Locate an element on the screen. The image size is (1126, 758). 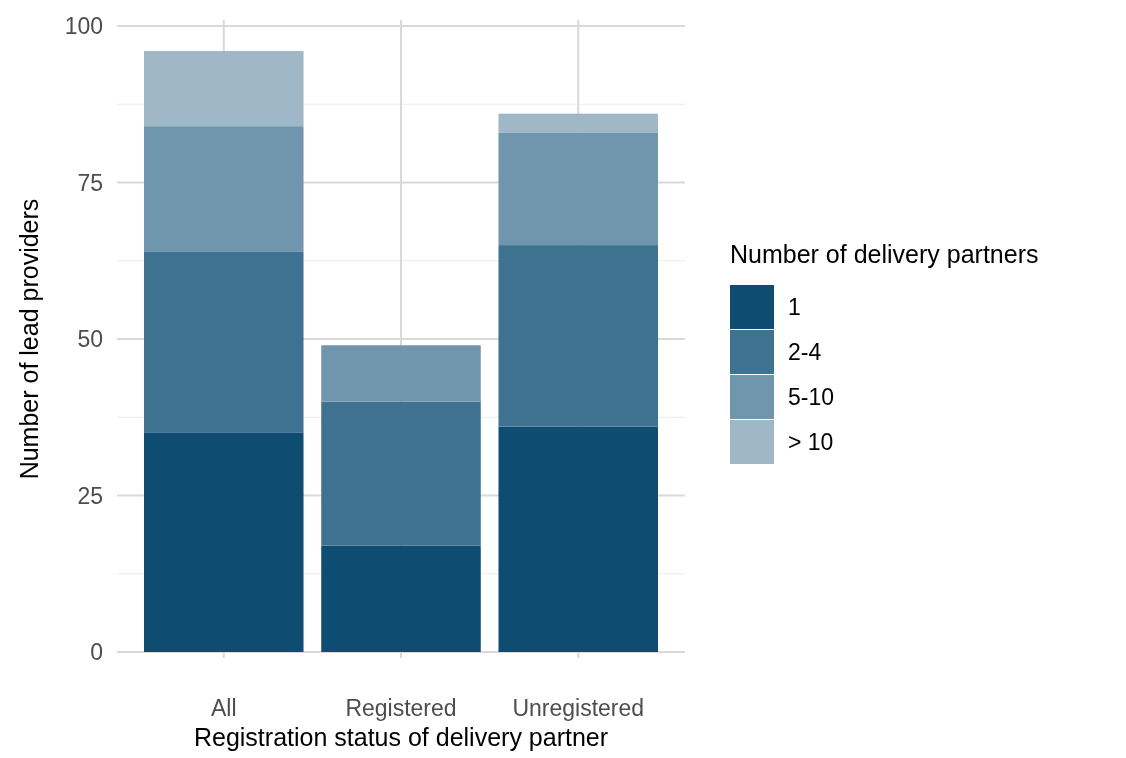
legend-label: > 10 is located at coordinates (811, 442).